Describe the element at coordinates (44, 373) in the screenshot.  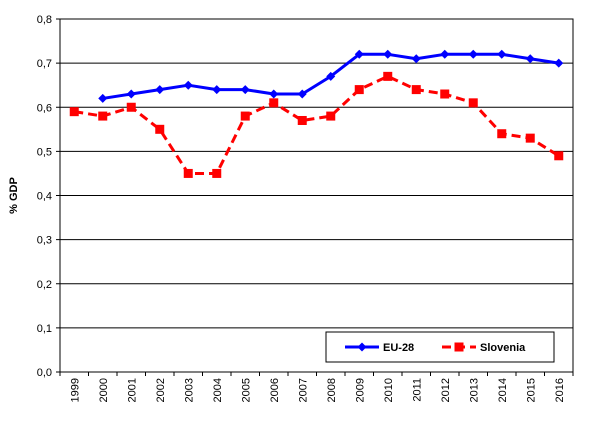
I see `y-tick-label: 0,0` at that location.